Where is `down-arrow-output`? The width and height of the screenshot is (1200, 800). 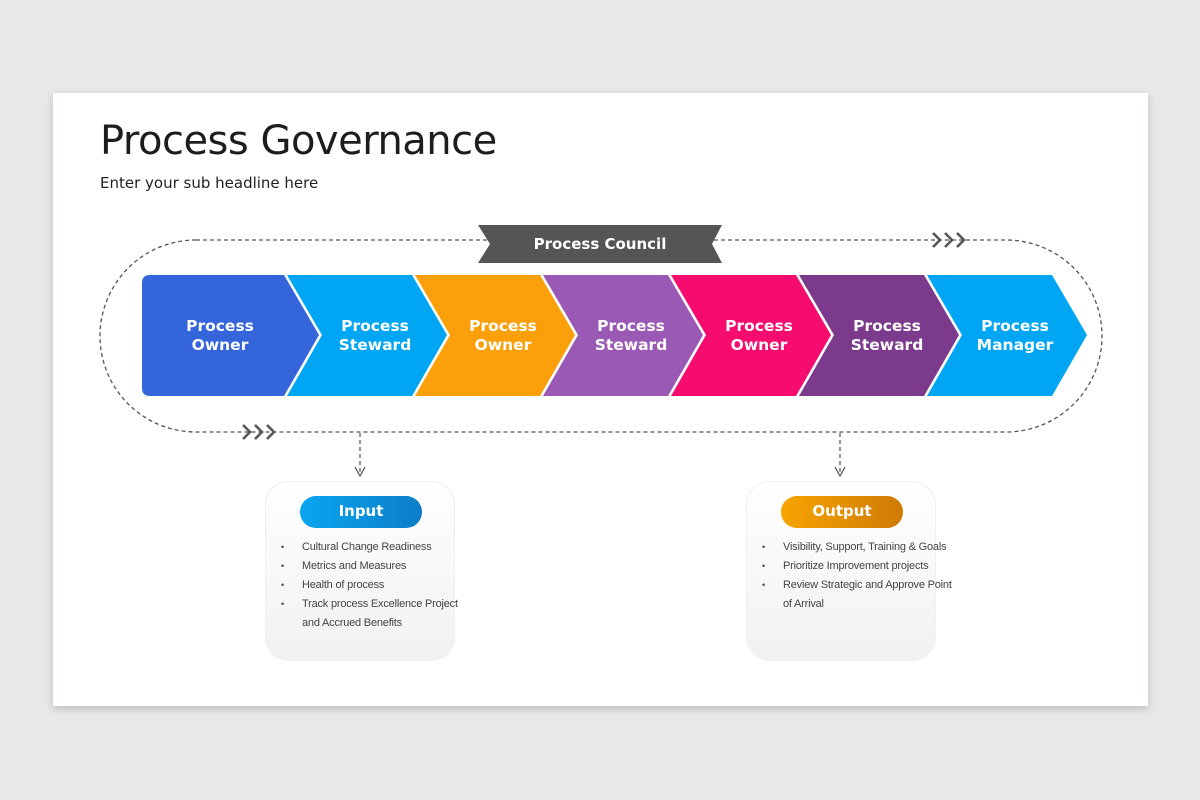
down-arrow-output is located at coordinates (840, 455).